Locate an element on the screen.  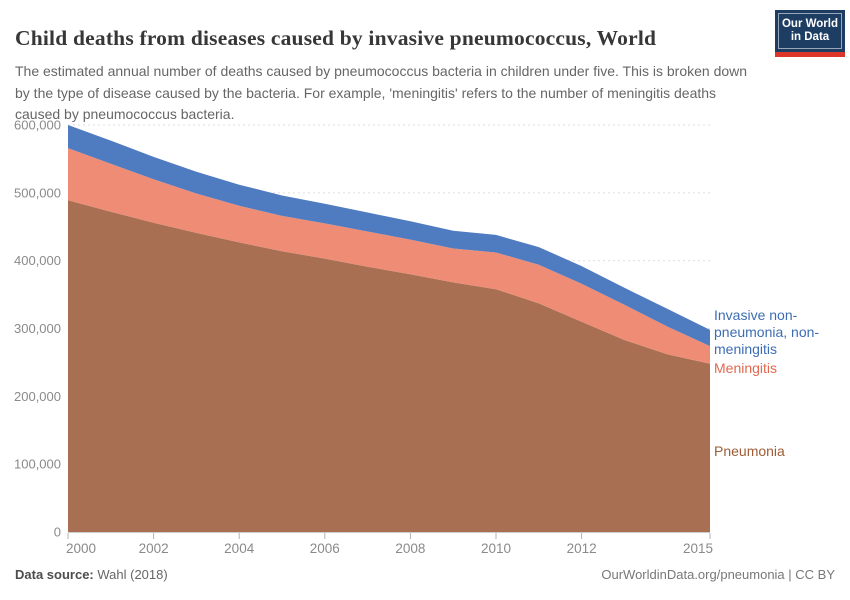
x-axis-tick-label-2015: 2015 is located at coordinates (698, 548).